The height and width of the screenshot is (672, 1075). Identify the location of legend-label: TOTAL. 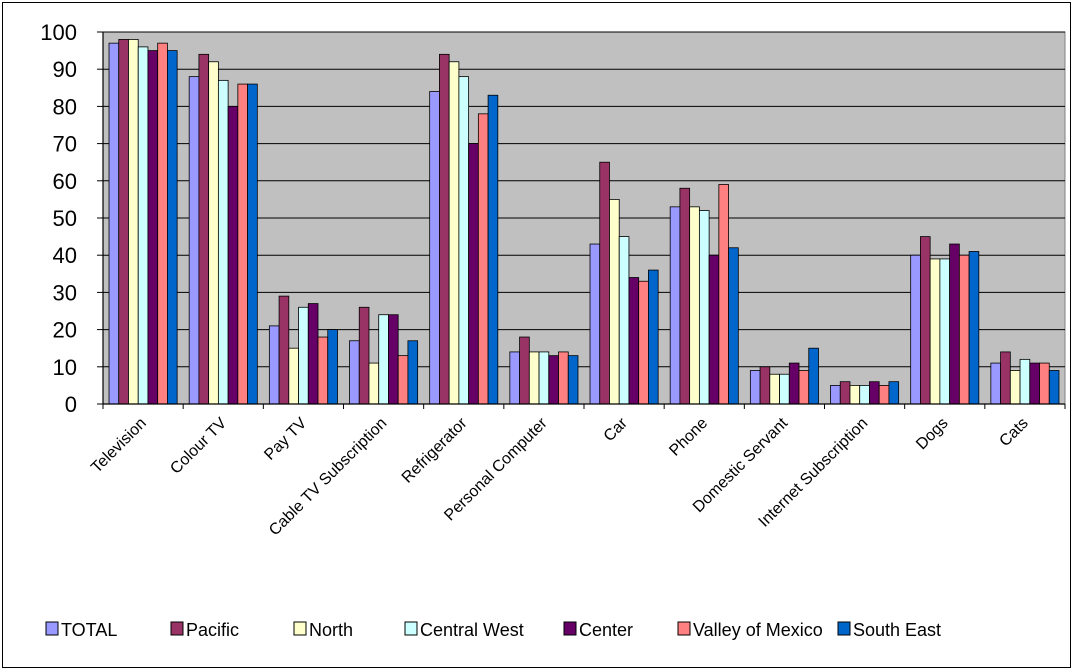
(89, 630).